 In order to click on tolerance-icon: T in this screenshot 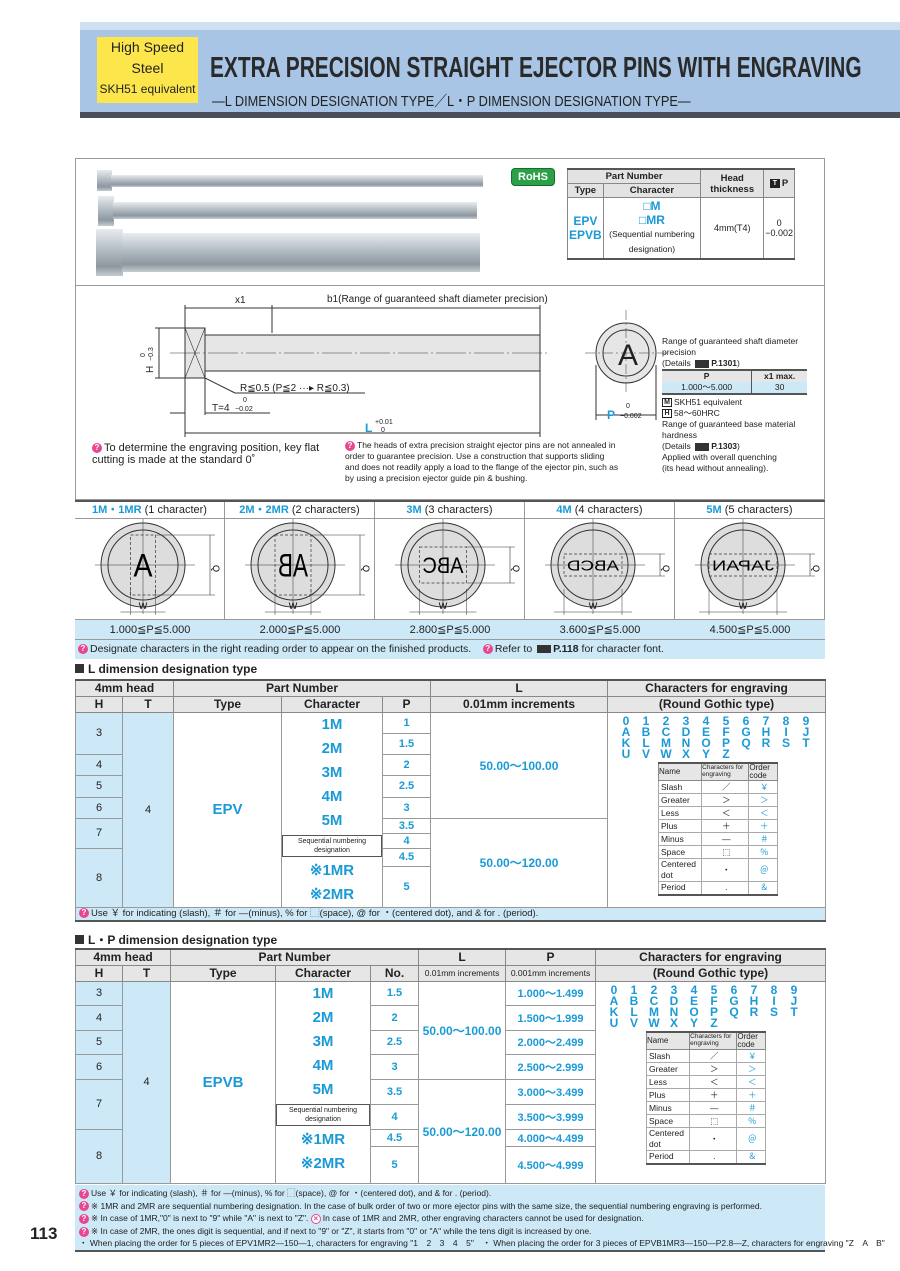, I will do `click(774, 183)`.